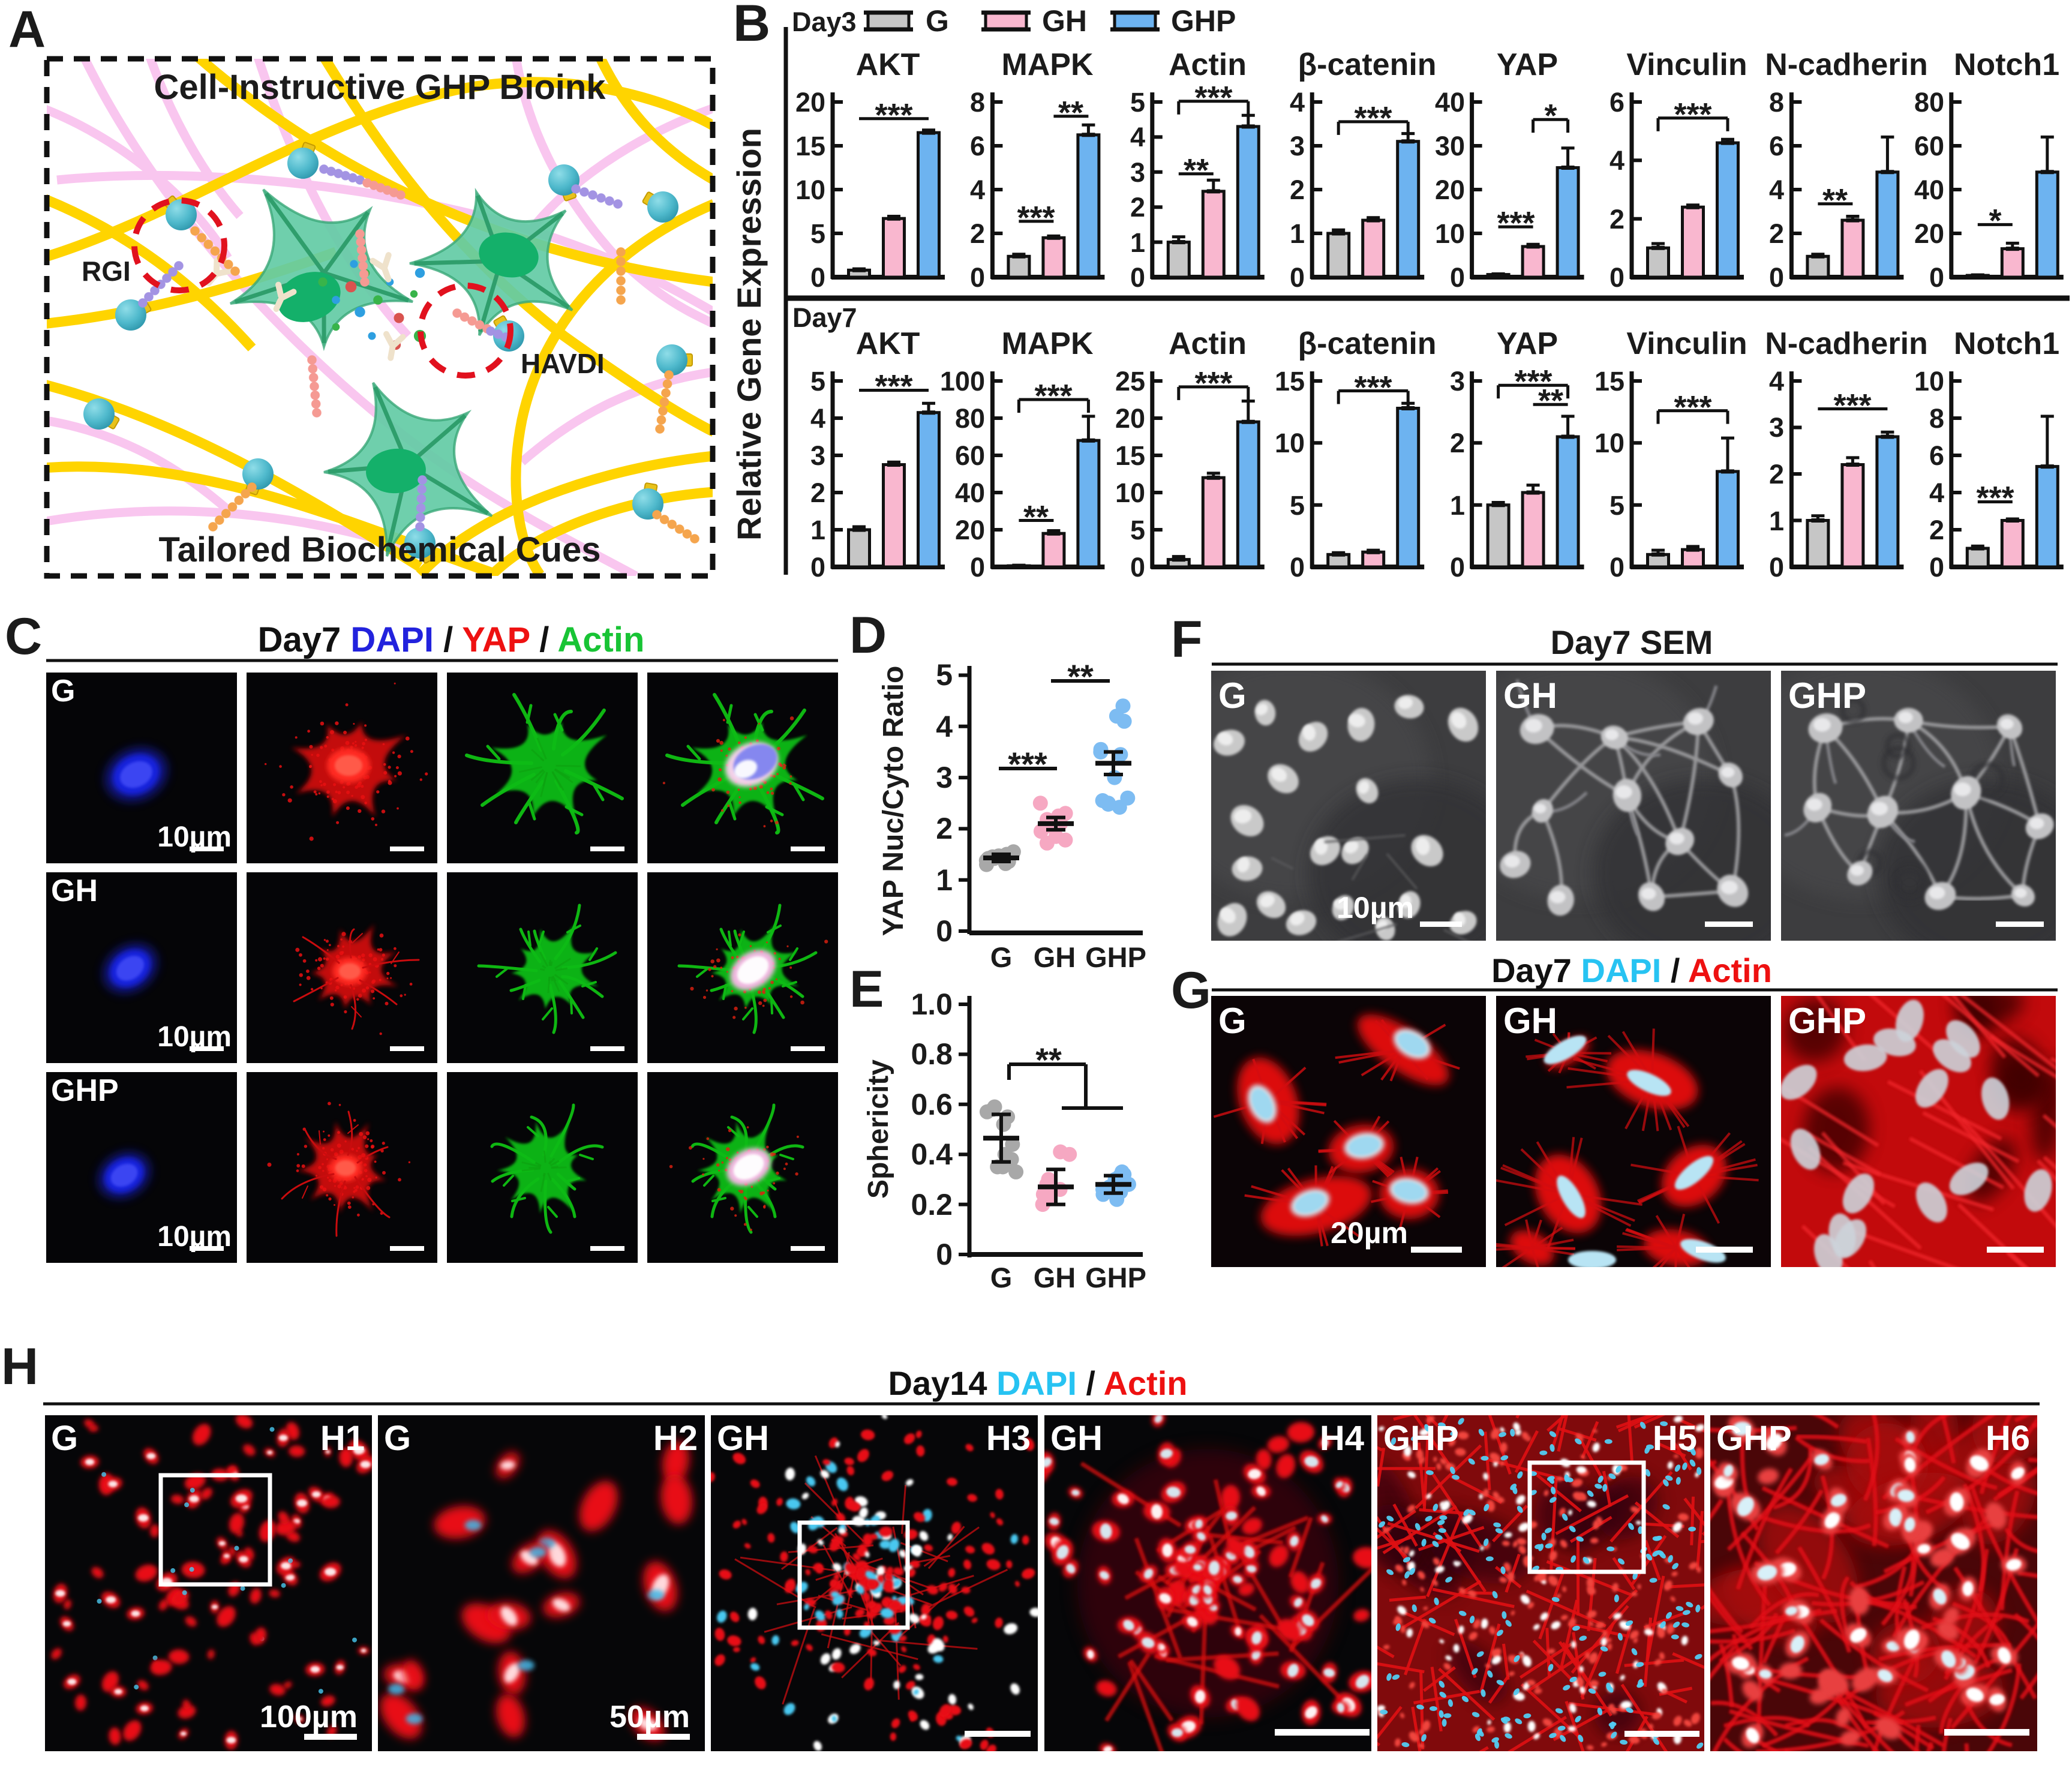 Image resolution: width=2072 pixels, height=1768 pixels. What do you see at coordinates (894, 801) in the screenshot?
I see `svg-text: YAP Nuc/Cyto Ratio` at bounding box center [894, 801].